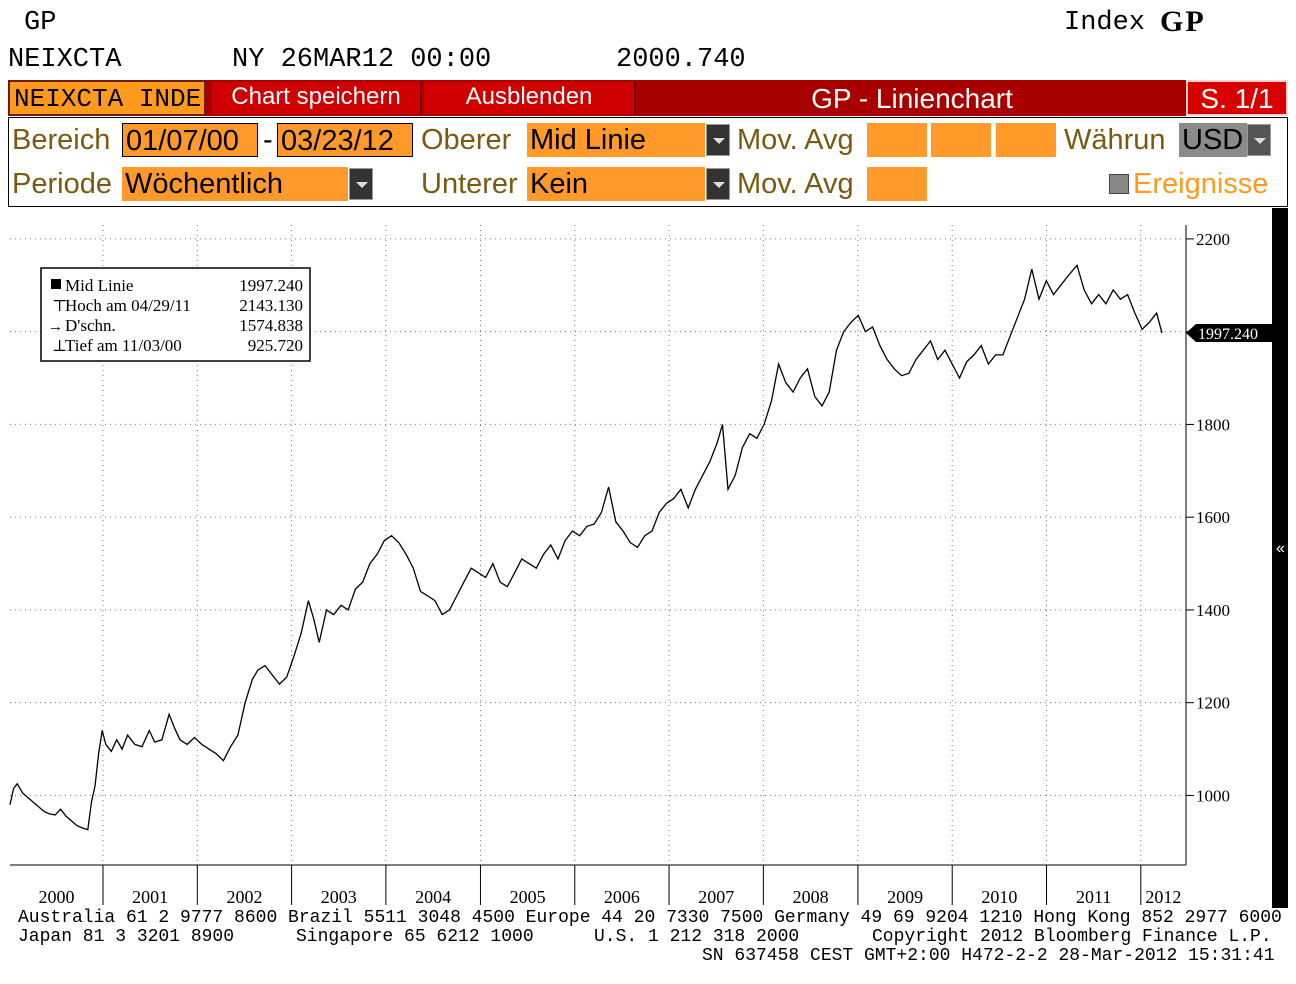 The height and width of the screenshot is (984, 1296). What do you see at coordinates (271, 325) in the screenshot?
I see `legend-avg-value: 1574.838` at bounding box center [271, 325].